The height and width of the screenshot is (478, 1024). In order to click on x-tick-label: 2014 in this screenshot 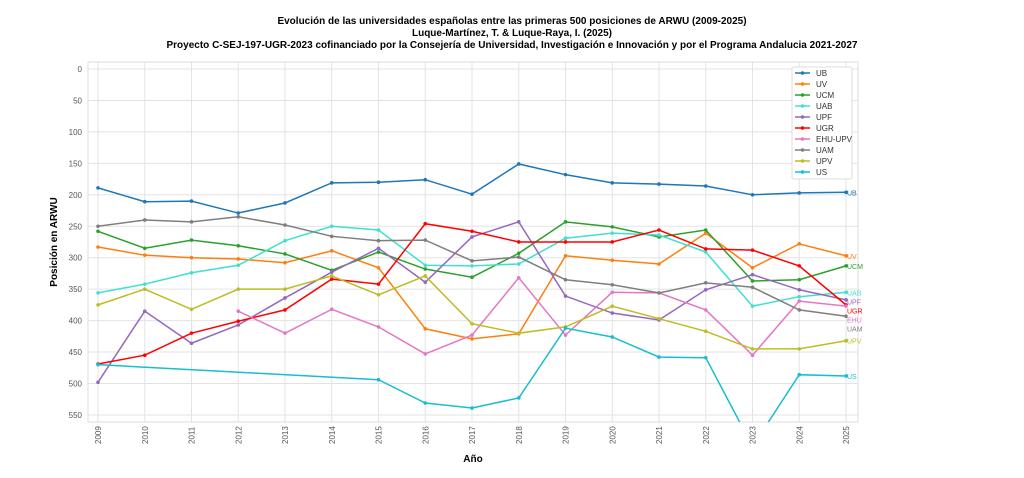, I will do `click(332, 435)`.